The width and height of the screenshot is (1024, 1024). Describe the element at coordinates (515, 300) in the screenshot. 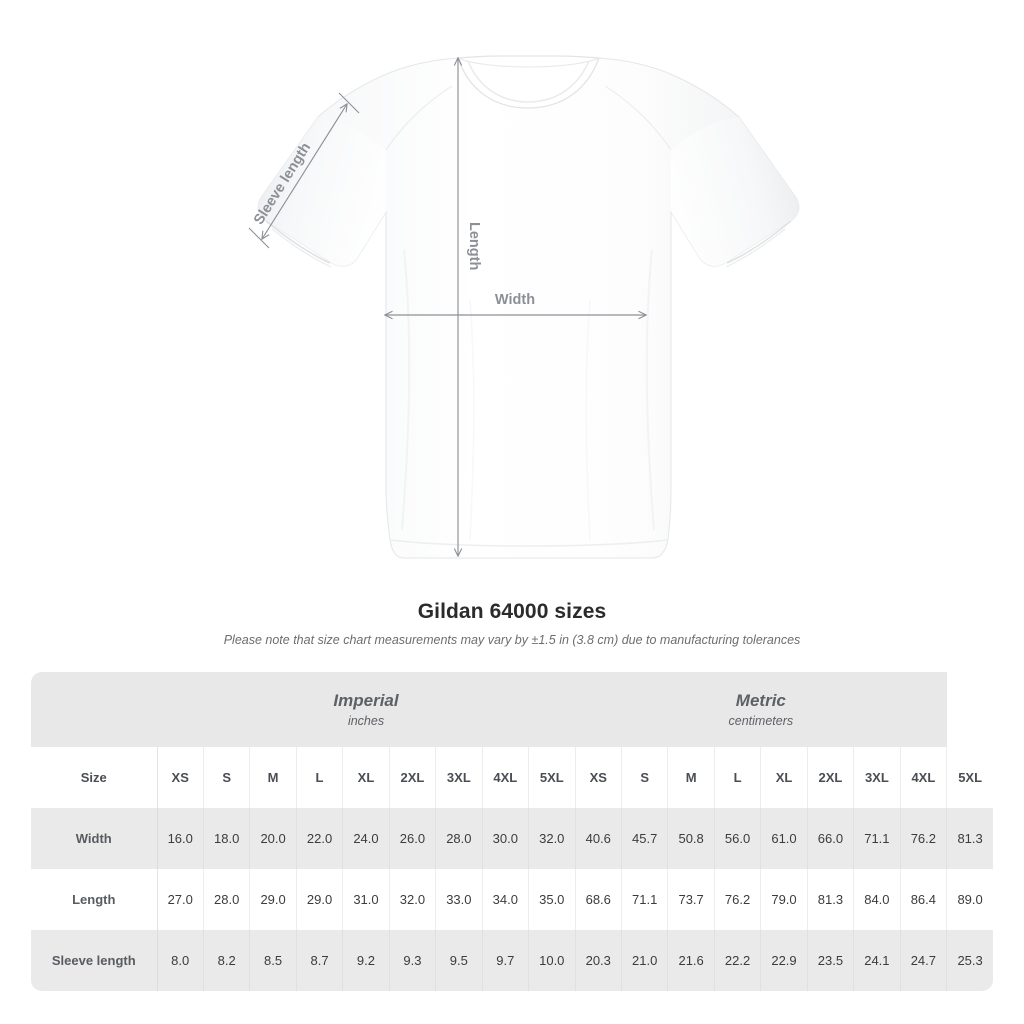

I see `width-label: Width` at that location.